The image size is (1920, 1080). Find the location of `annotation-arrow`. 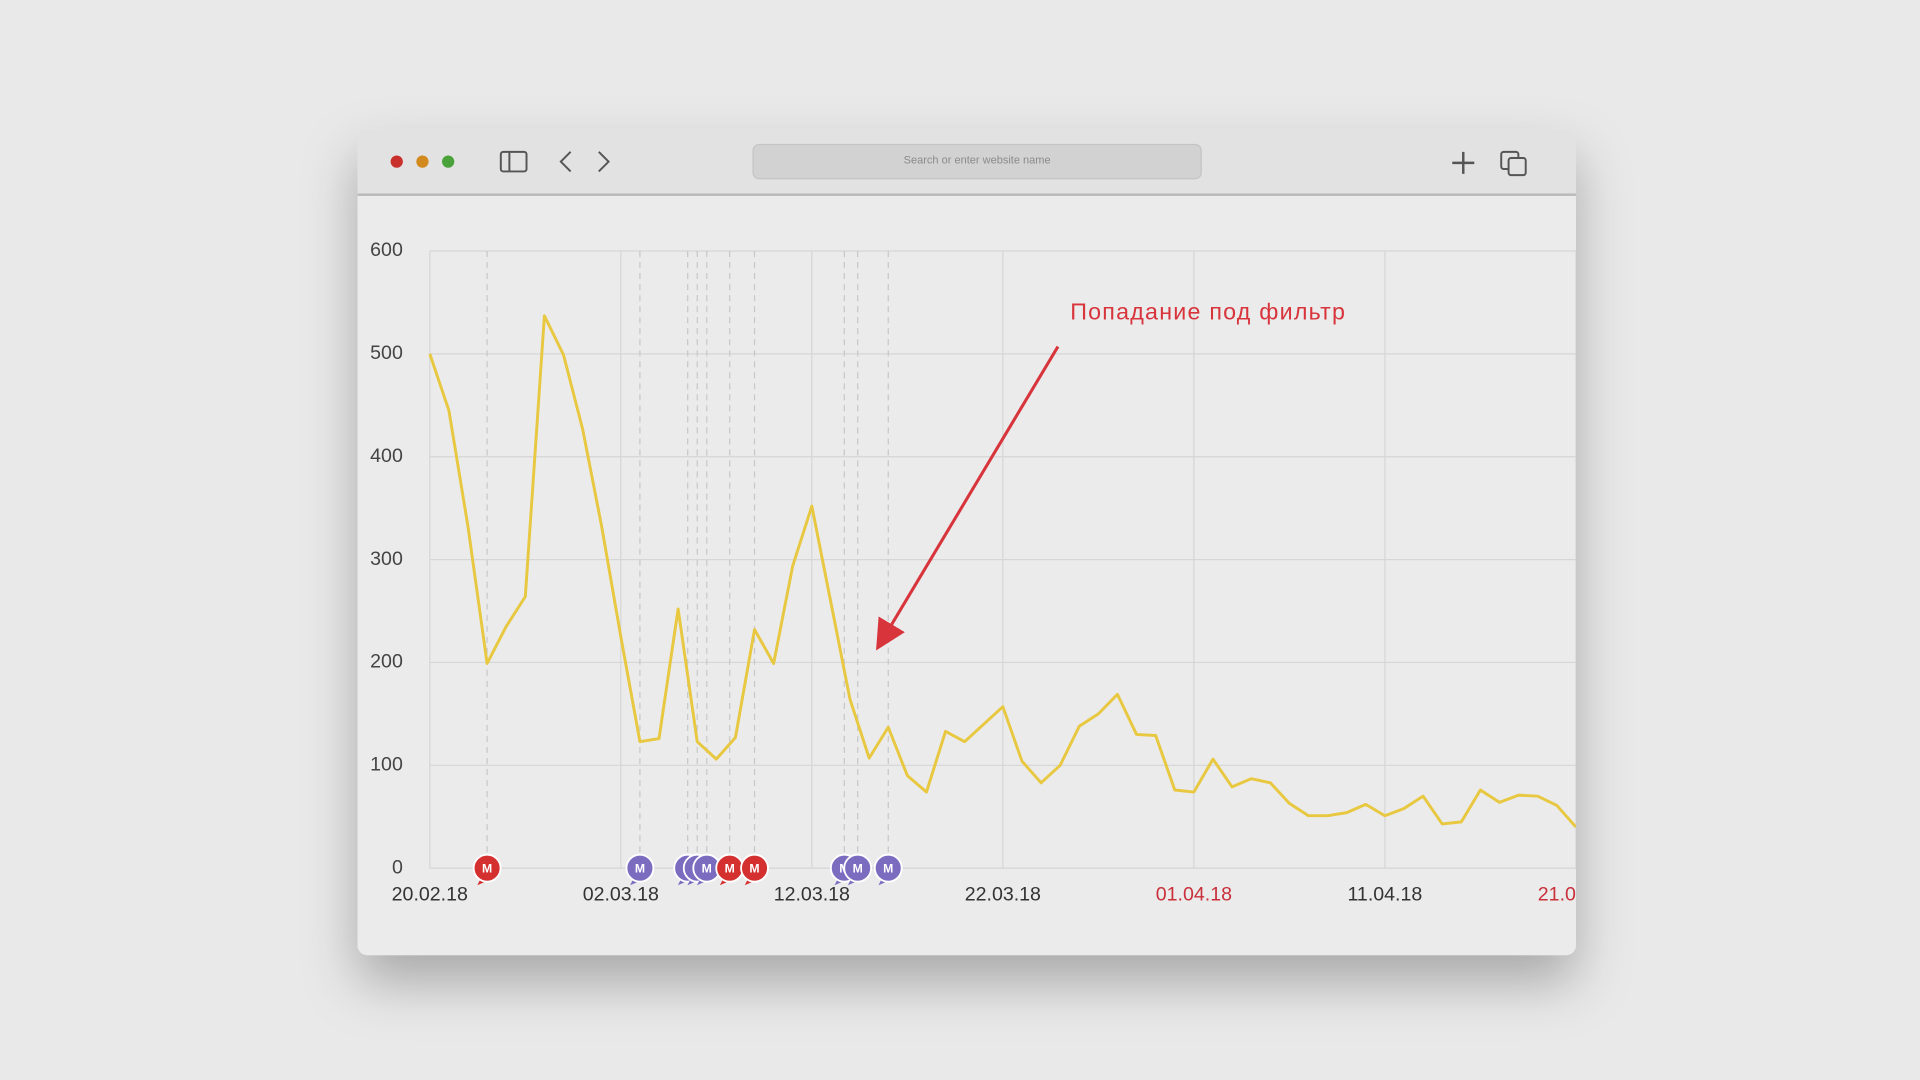

annotation-arrow is located at coordinates (968, 498).